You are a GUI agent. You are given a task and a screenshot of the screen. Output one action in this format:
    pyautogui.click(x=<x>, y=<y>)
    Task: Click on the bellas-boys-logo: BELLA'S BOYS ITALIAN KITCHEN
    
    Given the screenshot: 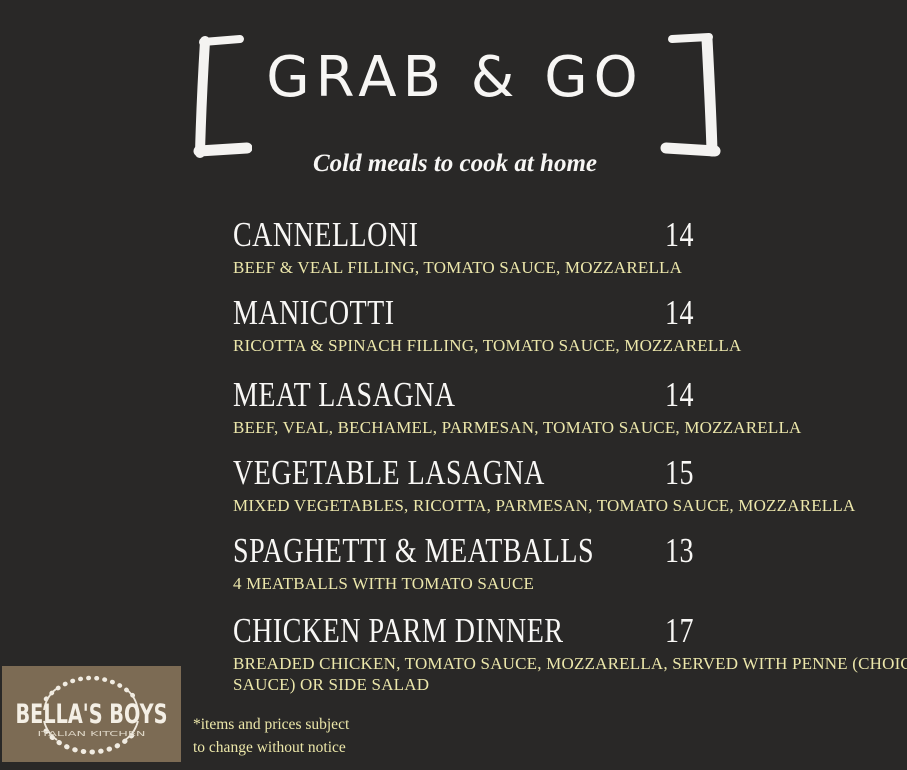 What is the action you would take?
    pyautogui.click(x=91, y=714)
    